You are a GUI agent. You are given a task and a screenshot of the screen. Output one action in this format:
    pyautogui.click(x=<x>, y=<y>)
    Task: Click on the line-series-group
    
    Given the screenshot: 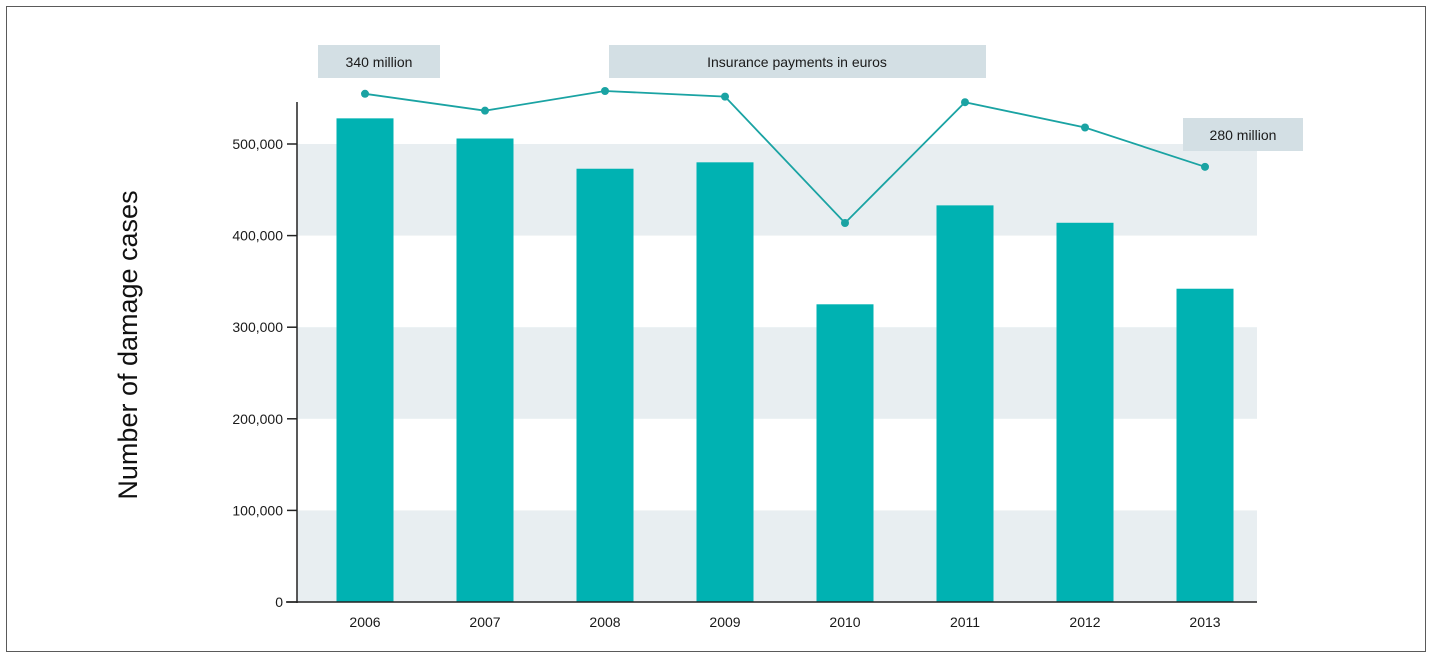 What is the action you would take?
    pyautogui.click(x=785, y=157)
    